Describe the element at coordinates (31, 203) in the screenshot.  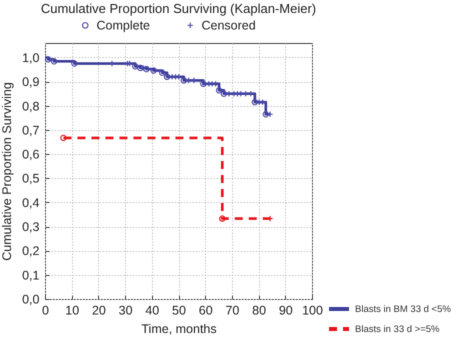
I see `y-tick-label: 0,4` at that location.